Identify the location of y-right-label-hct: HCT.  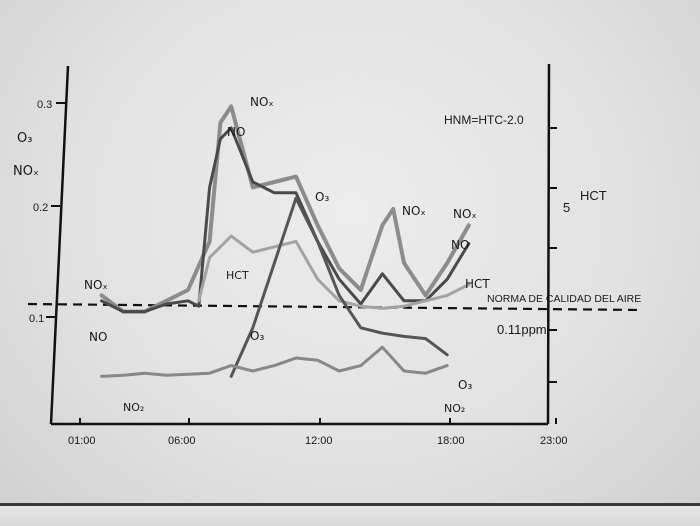
(593, 195).